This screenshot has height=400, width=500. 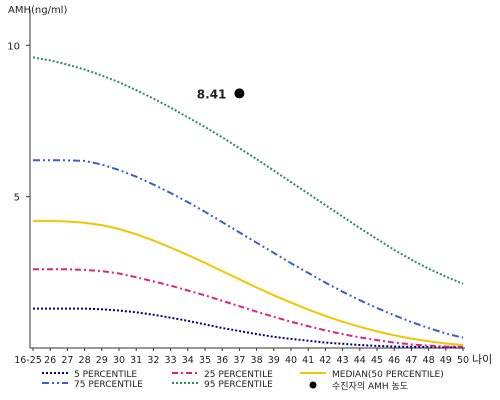 What do you see at coordinates (343, 360) in the screenshot?
I see `x-tick-label: 43` at bounding box center [343, 360].